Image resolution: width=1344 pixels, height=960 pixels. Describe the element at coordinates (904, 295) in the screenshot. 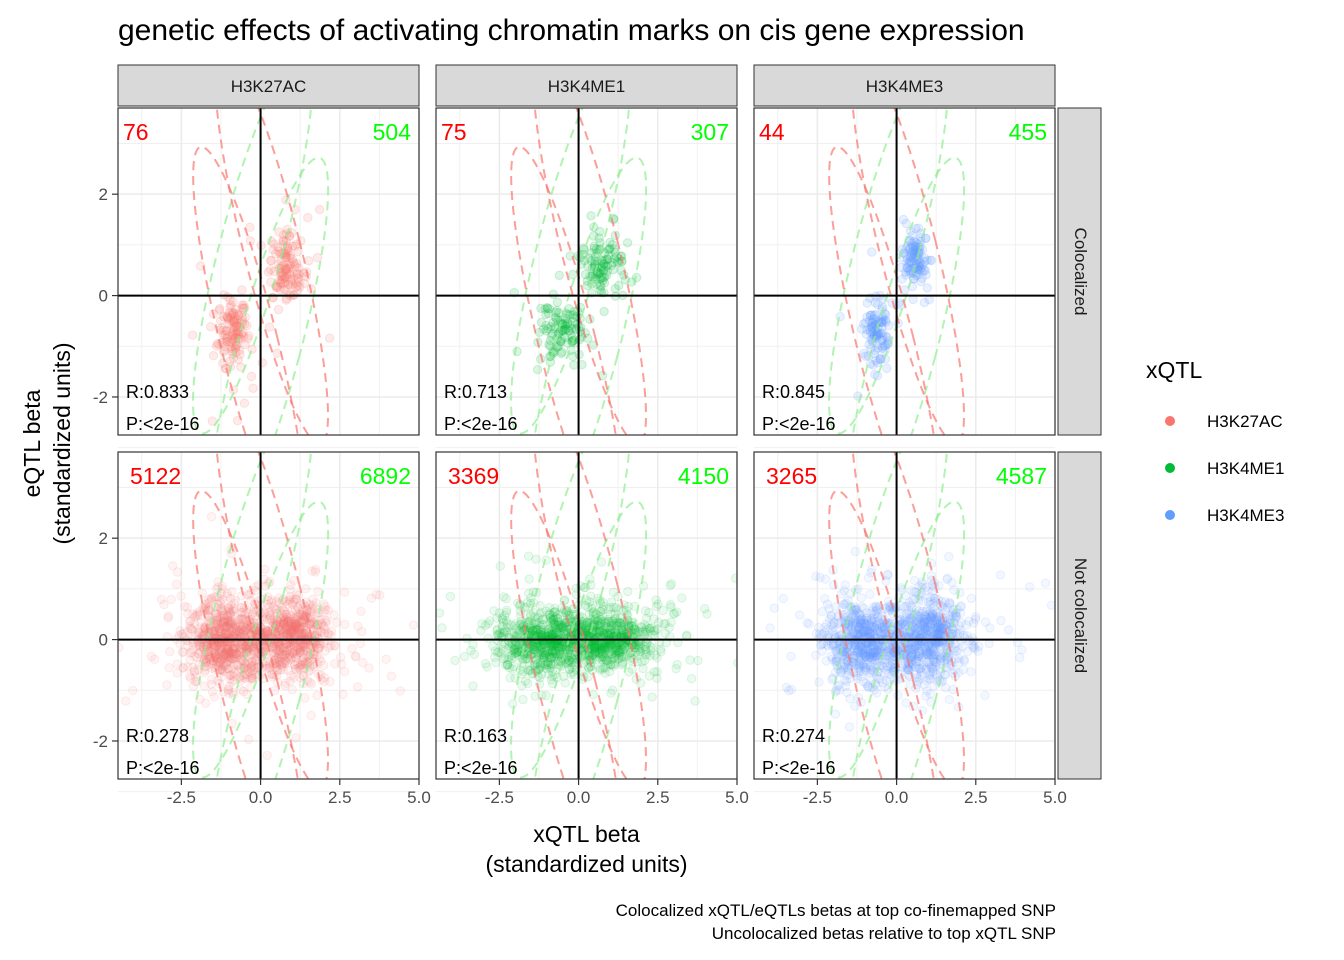

I see `concordance-ellipse` at that location.